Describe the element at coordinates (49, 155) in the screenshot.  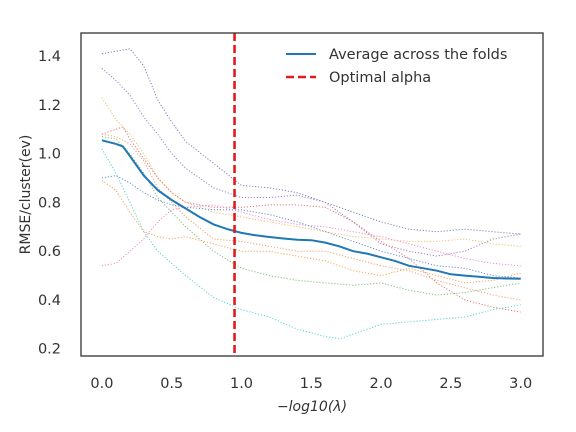
I see `y-tick-label: 1.0` at that location.